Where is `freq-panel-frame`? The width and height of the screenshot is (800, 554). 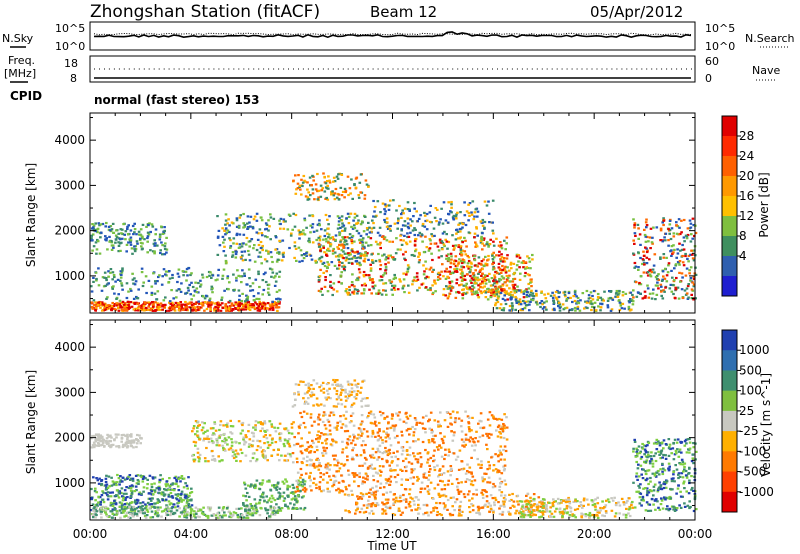 freq-panel-frame is located at coordinates (392, 69).